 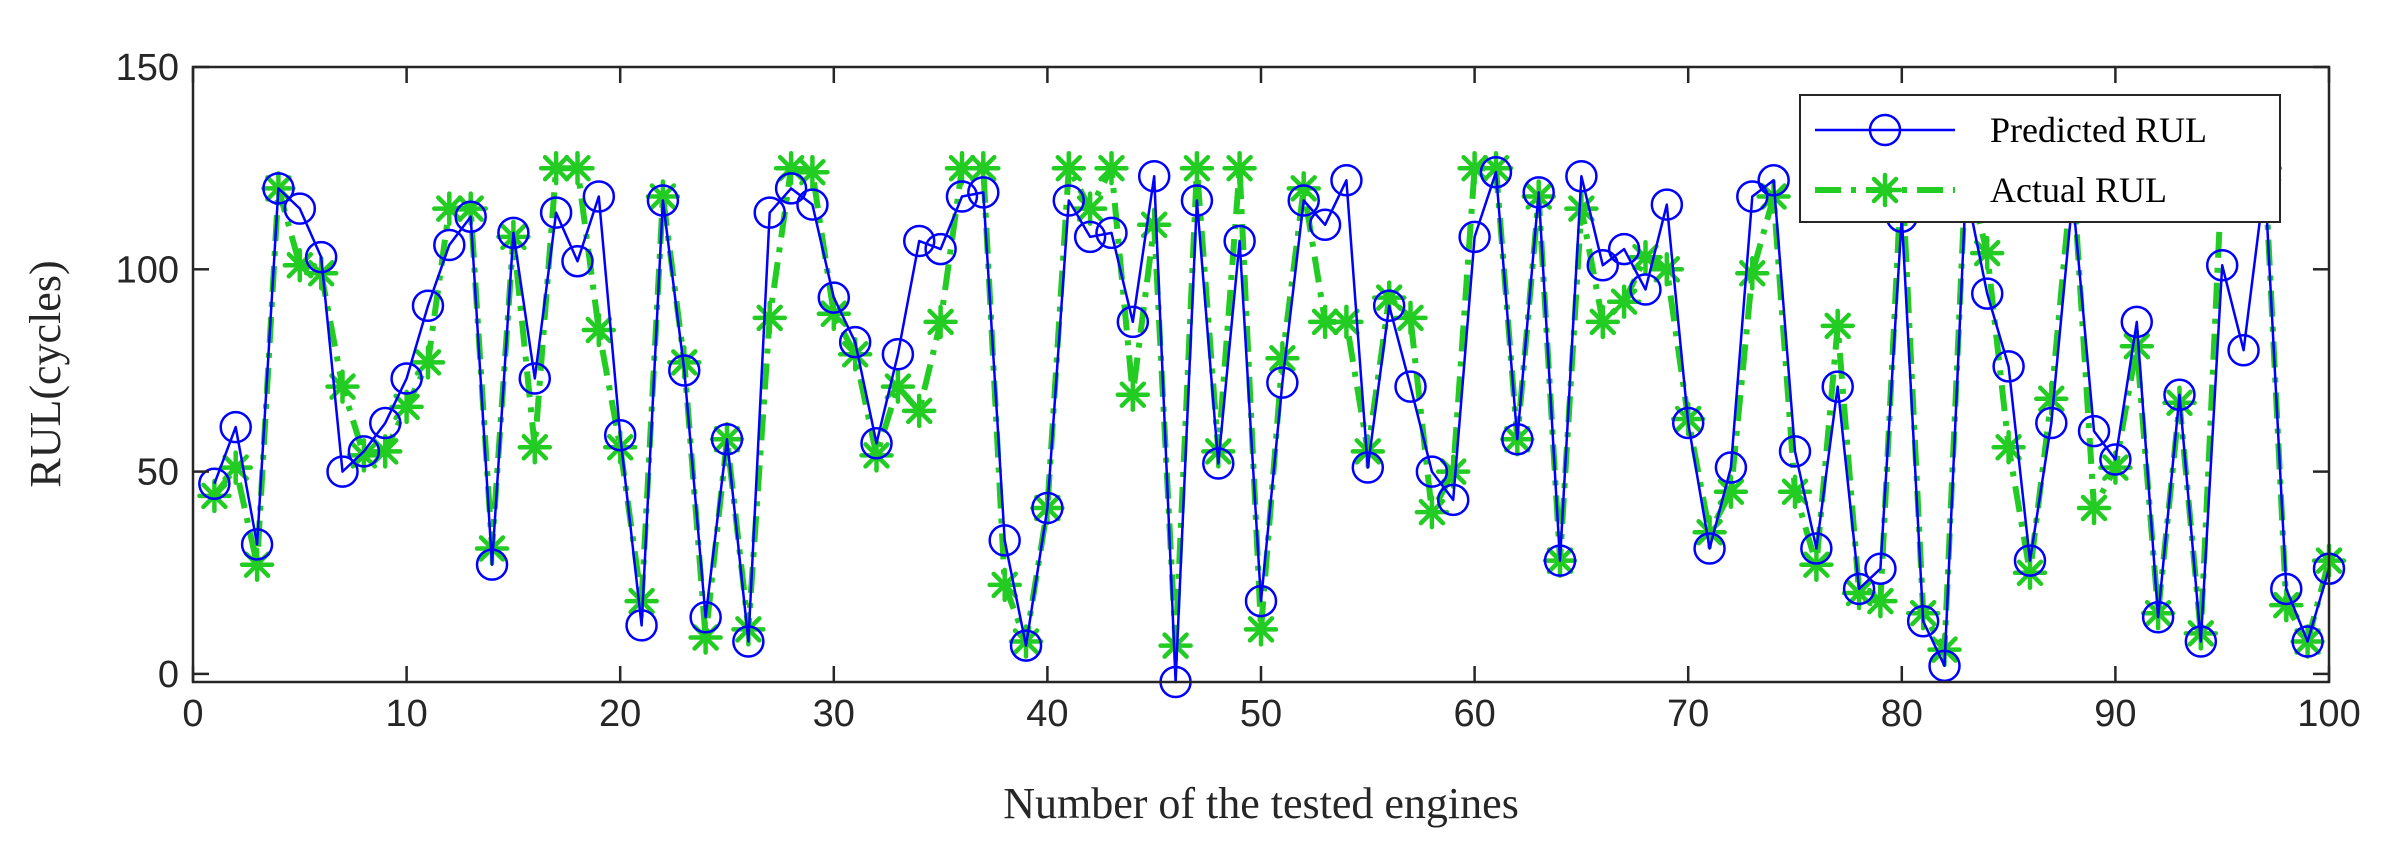 What do you see at coordinates (1902, 714) in the screenshot?
I see `x-tick-label: 80` at bounding box center [1902, 714].